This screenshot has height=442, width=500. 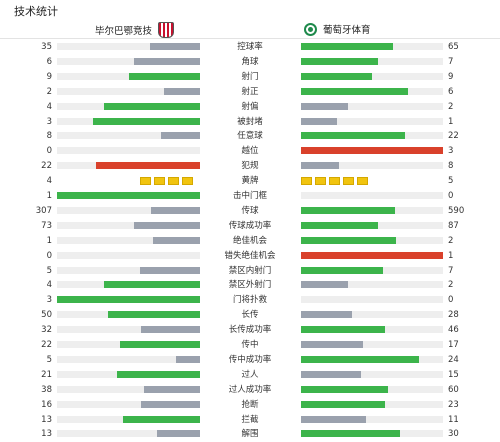 What do you see at coordinates (250, 285) in the screenshot?
I see `stat-row: 4 禁区外射门 2` at bounding box center [250, 285].